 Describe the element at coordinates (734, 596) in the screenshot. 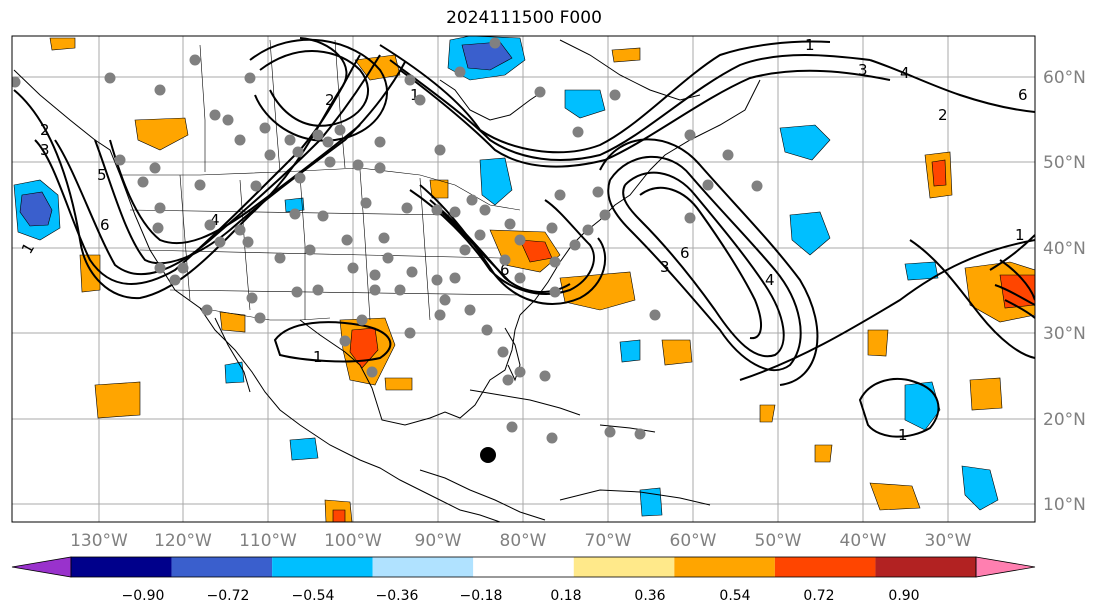

I see `colorbar-label: 0.54` at that location.